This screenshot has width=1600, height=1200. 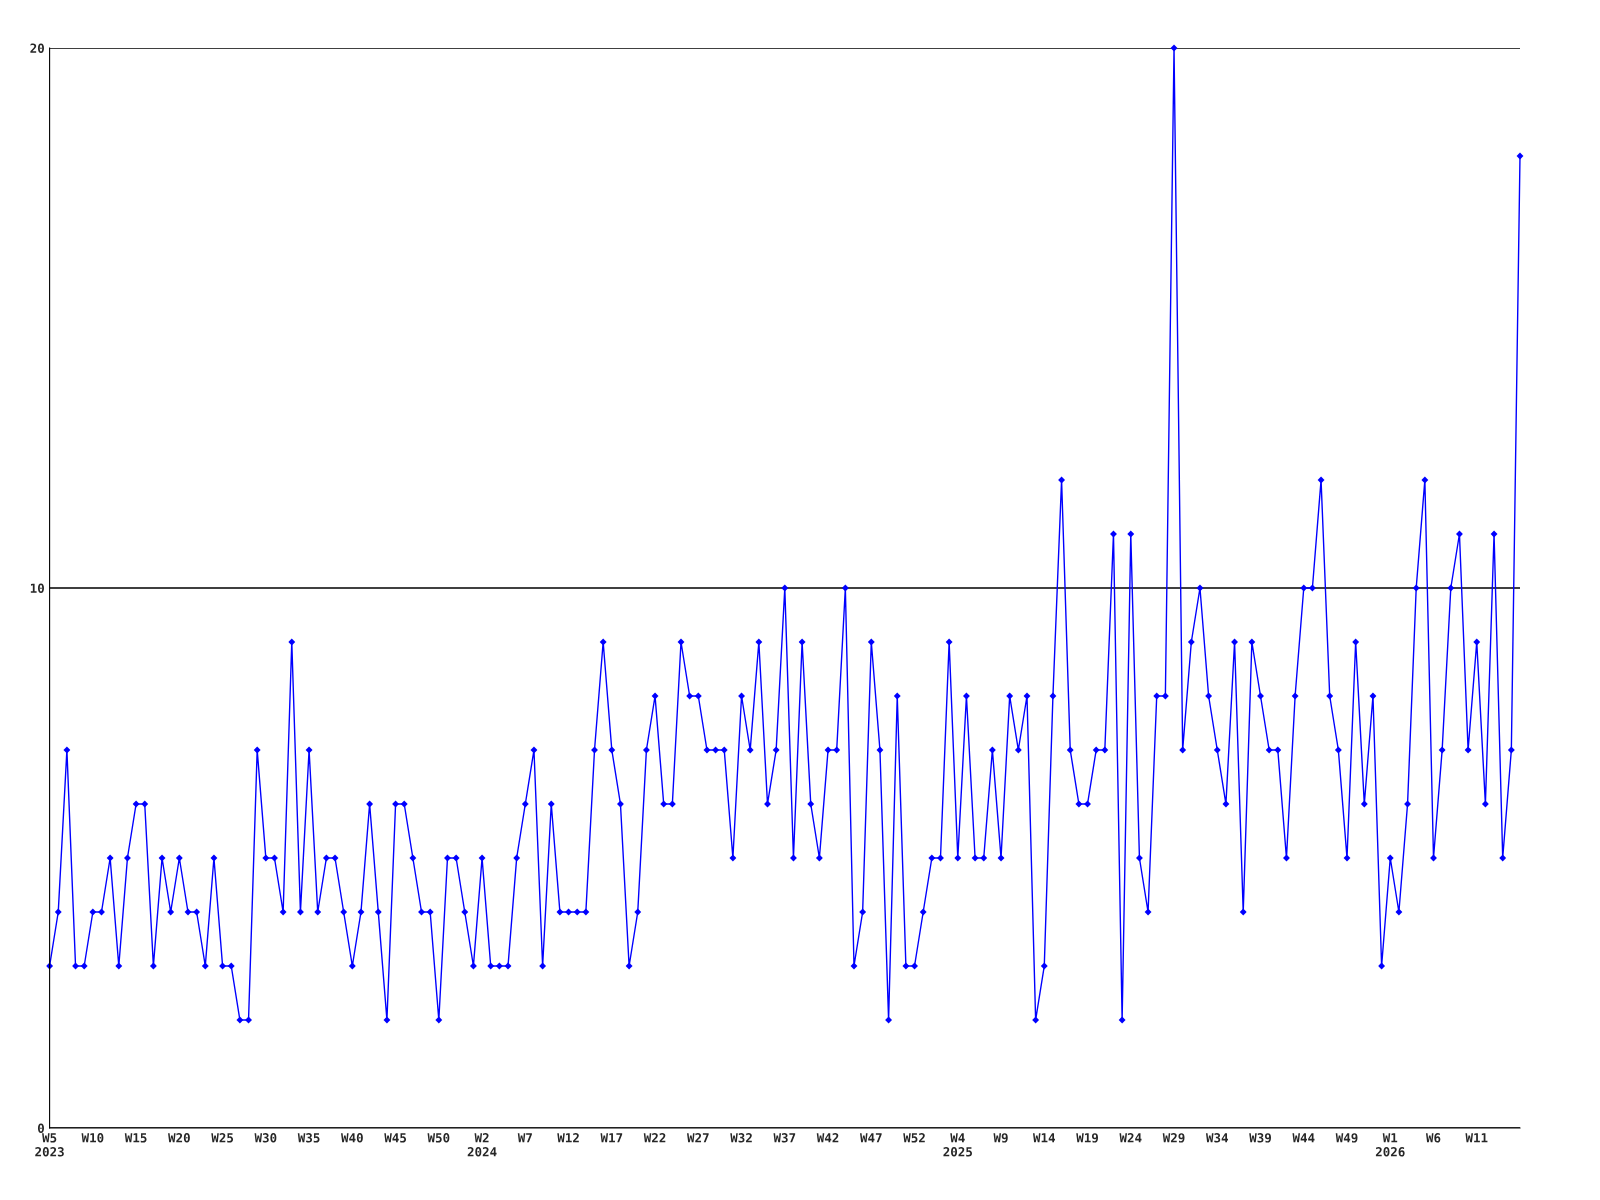 I want to click on x-tick-label: W44, so click(x=1303, y=1138).